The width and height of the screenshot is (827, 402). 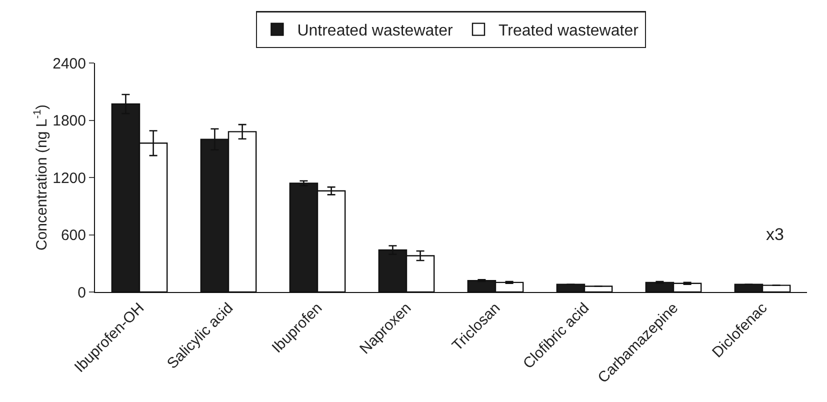 I want to click on annotation: x3, so click(x=775, y=234).